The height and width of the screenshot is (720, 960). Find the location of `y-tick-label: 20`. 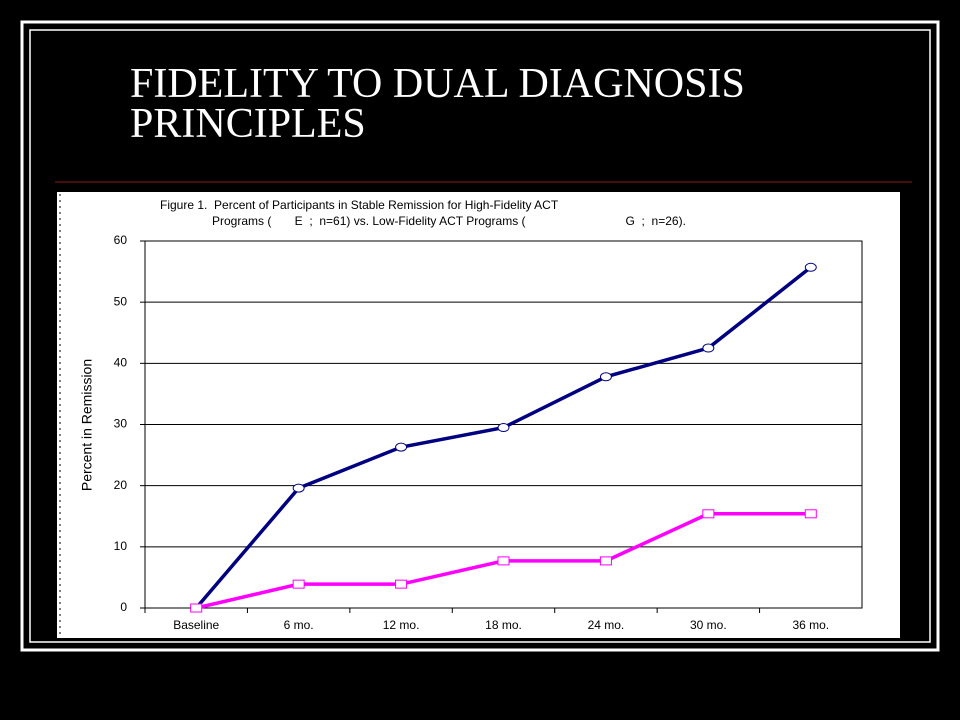

y-tick-label: 20 is located at coordinates (121, 485).